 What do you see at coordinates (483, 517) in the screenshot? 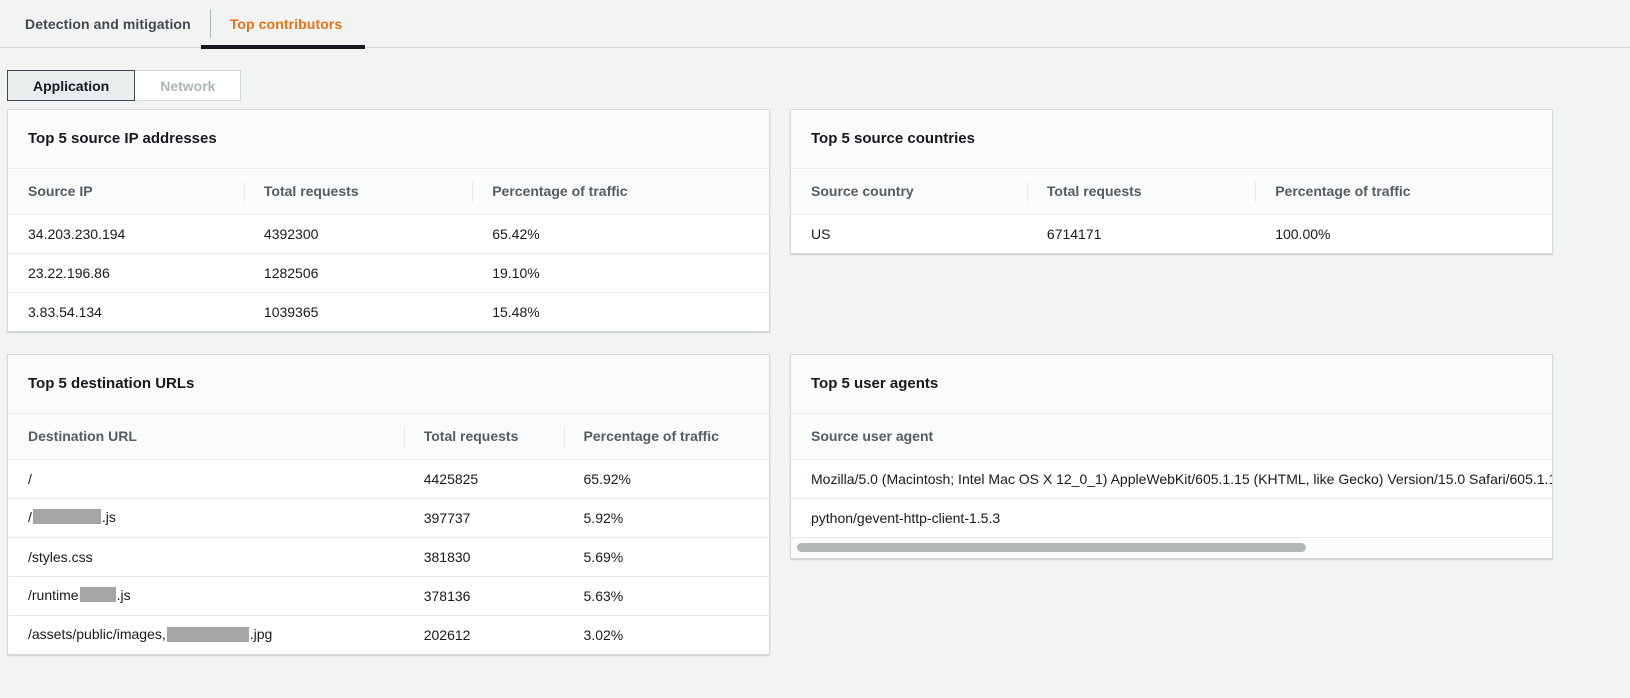
I see `total-requests-cell: 397737` at bounding box center [483, 517].